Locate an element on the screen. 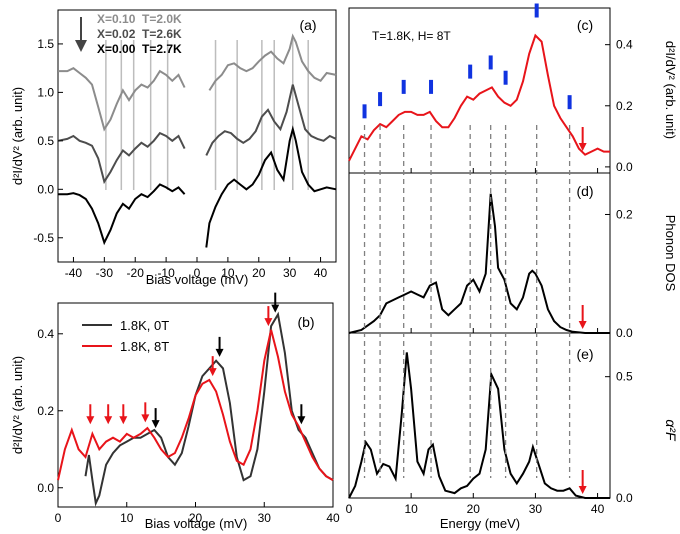  panel-c-ytick-label: 0.4 is located at coordinates (624, 45).